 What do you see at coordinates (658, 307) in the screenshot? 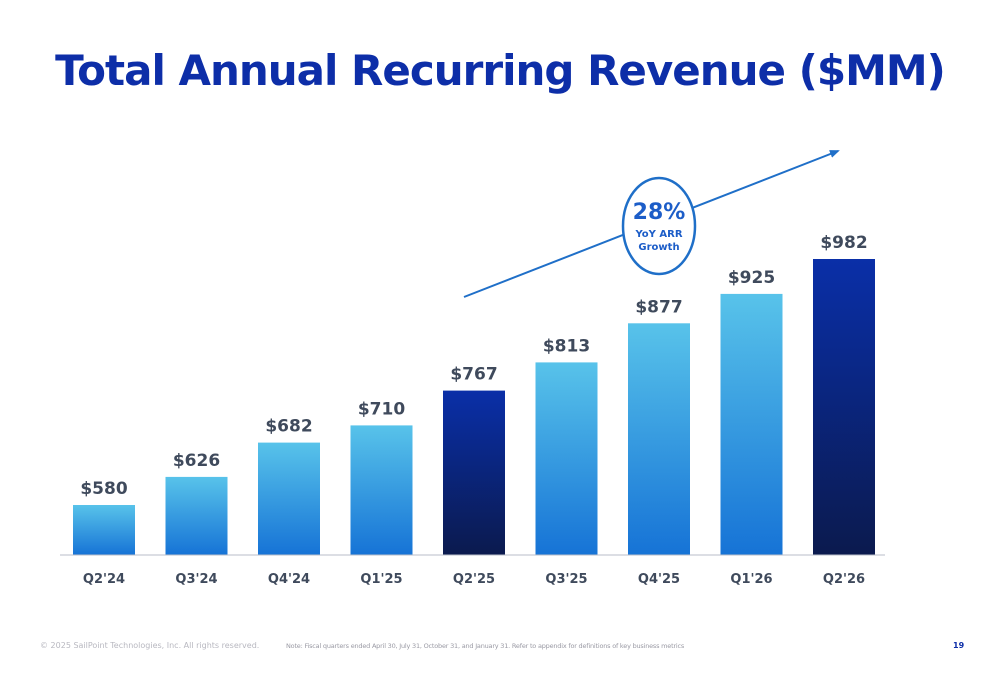
I see `bar-value-label: $877` at bounding box center [658, 307].